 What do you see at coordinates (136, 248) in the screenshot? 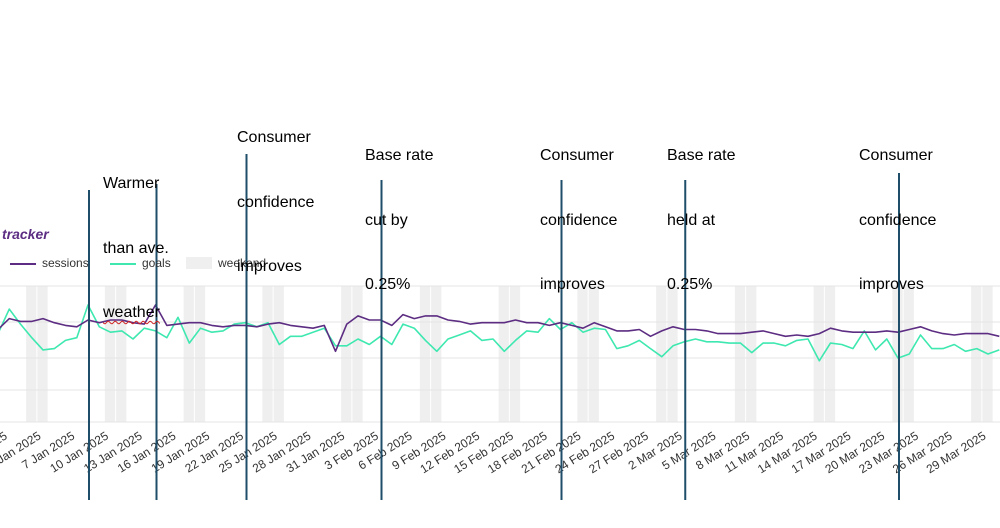
I see `annotation-line: than ave.` at bounding box center [136, 248].